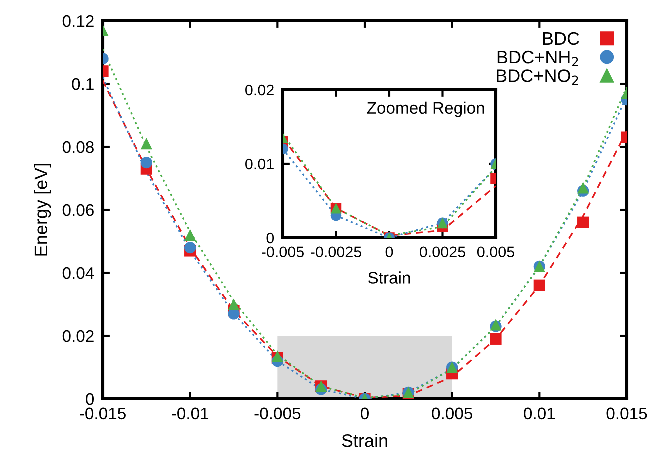 This screenshot has width=654, height=454. Describe the element at coordinates (83, 84) in the screenshot. I see `y-tick-label: 0.1` at that location.